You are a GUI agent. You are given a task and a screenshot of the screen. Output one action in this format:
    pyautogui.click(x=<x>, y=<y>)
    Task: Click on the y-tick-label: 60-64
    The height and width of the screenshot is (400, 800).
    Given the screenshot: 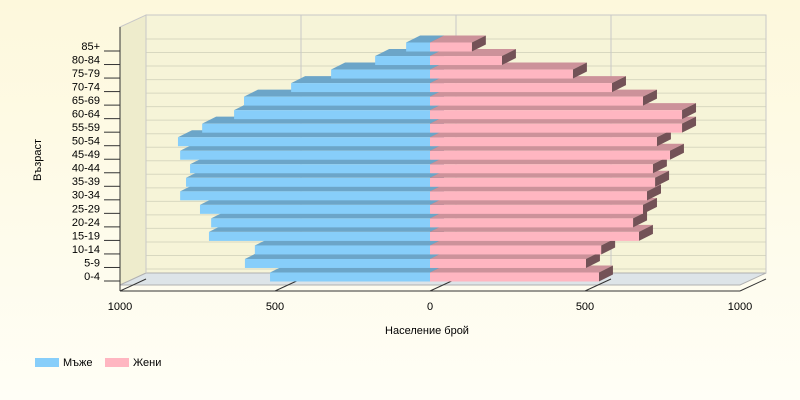 What is the action you would take?
    pyautogui.click(x=86, y=115)
    